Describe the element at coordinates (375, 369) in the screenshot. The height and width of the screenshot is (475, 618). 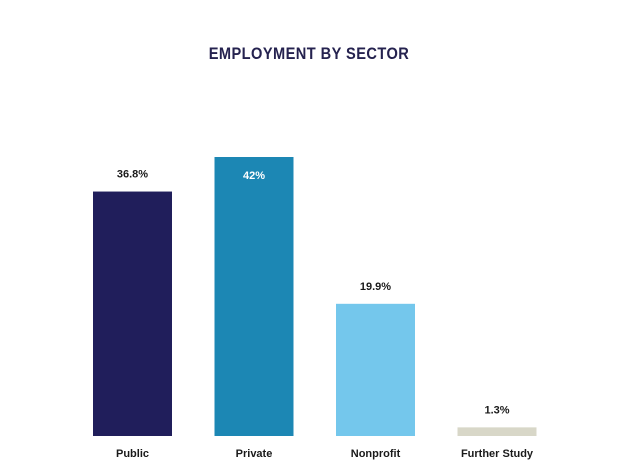
I see `bar-nonprofit` at that location.